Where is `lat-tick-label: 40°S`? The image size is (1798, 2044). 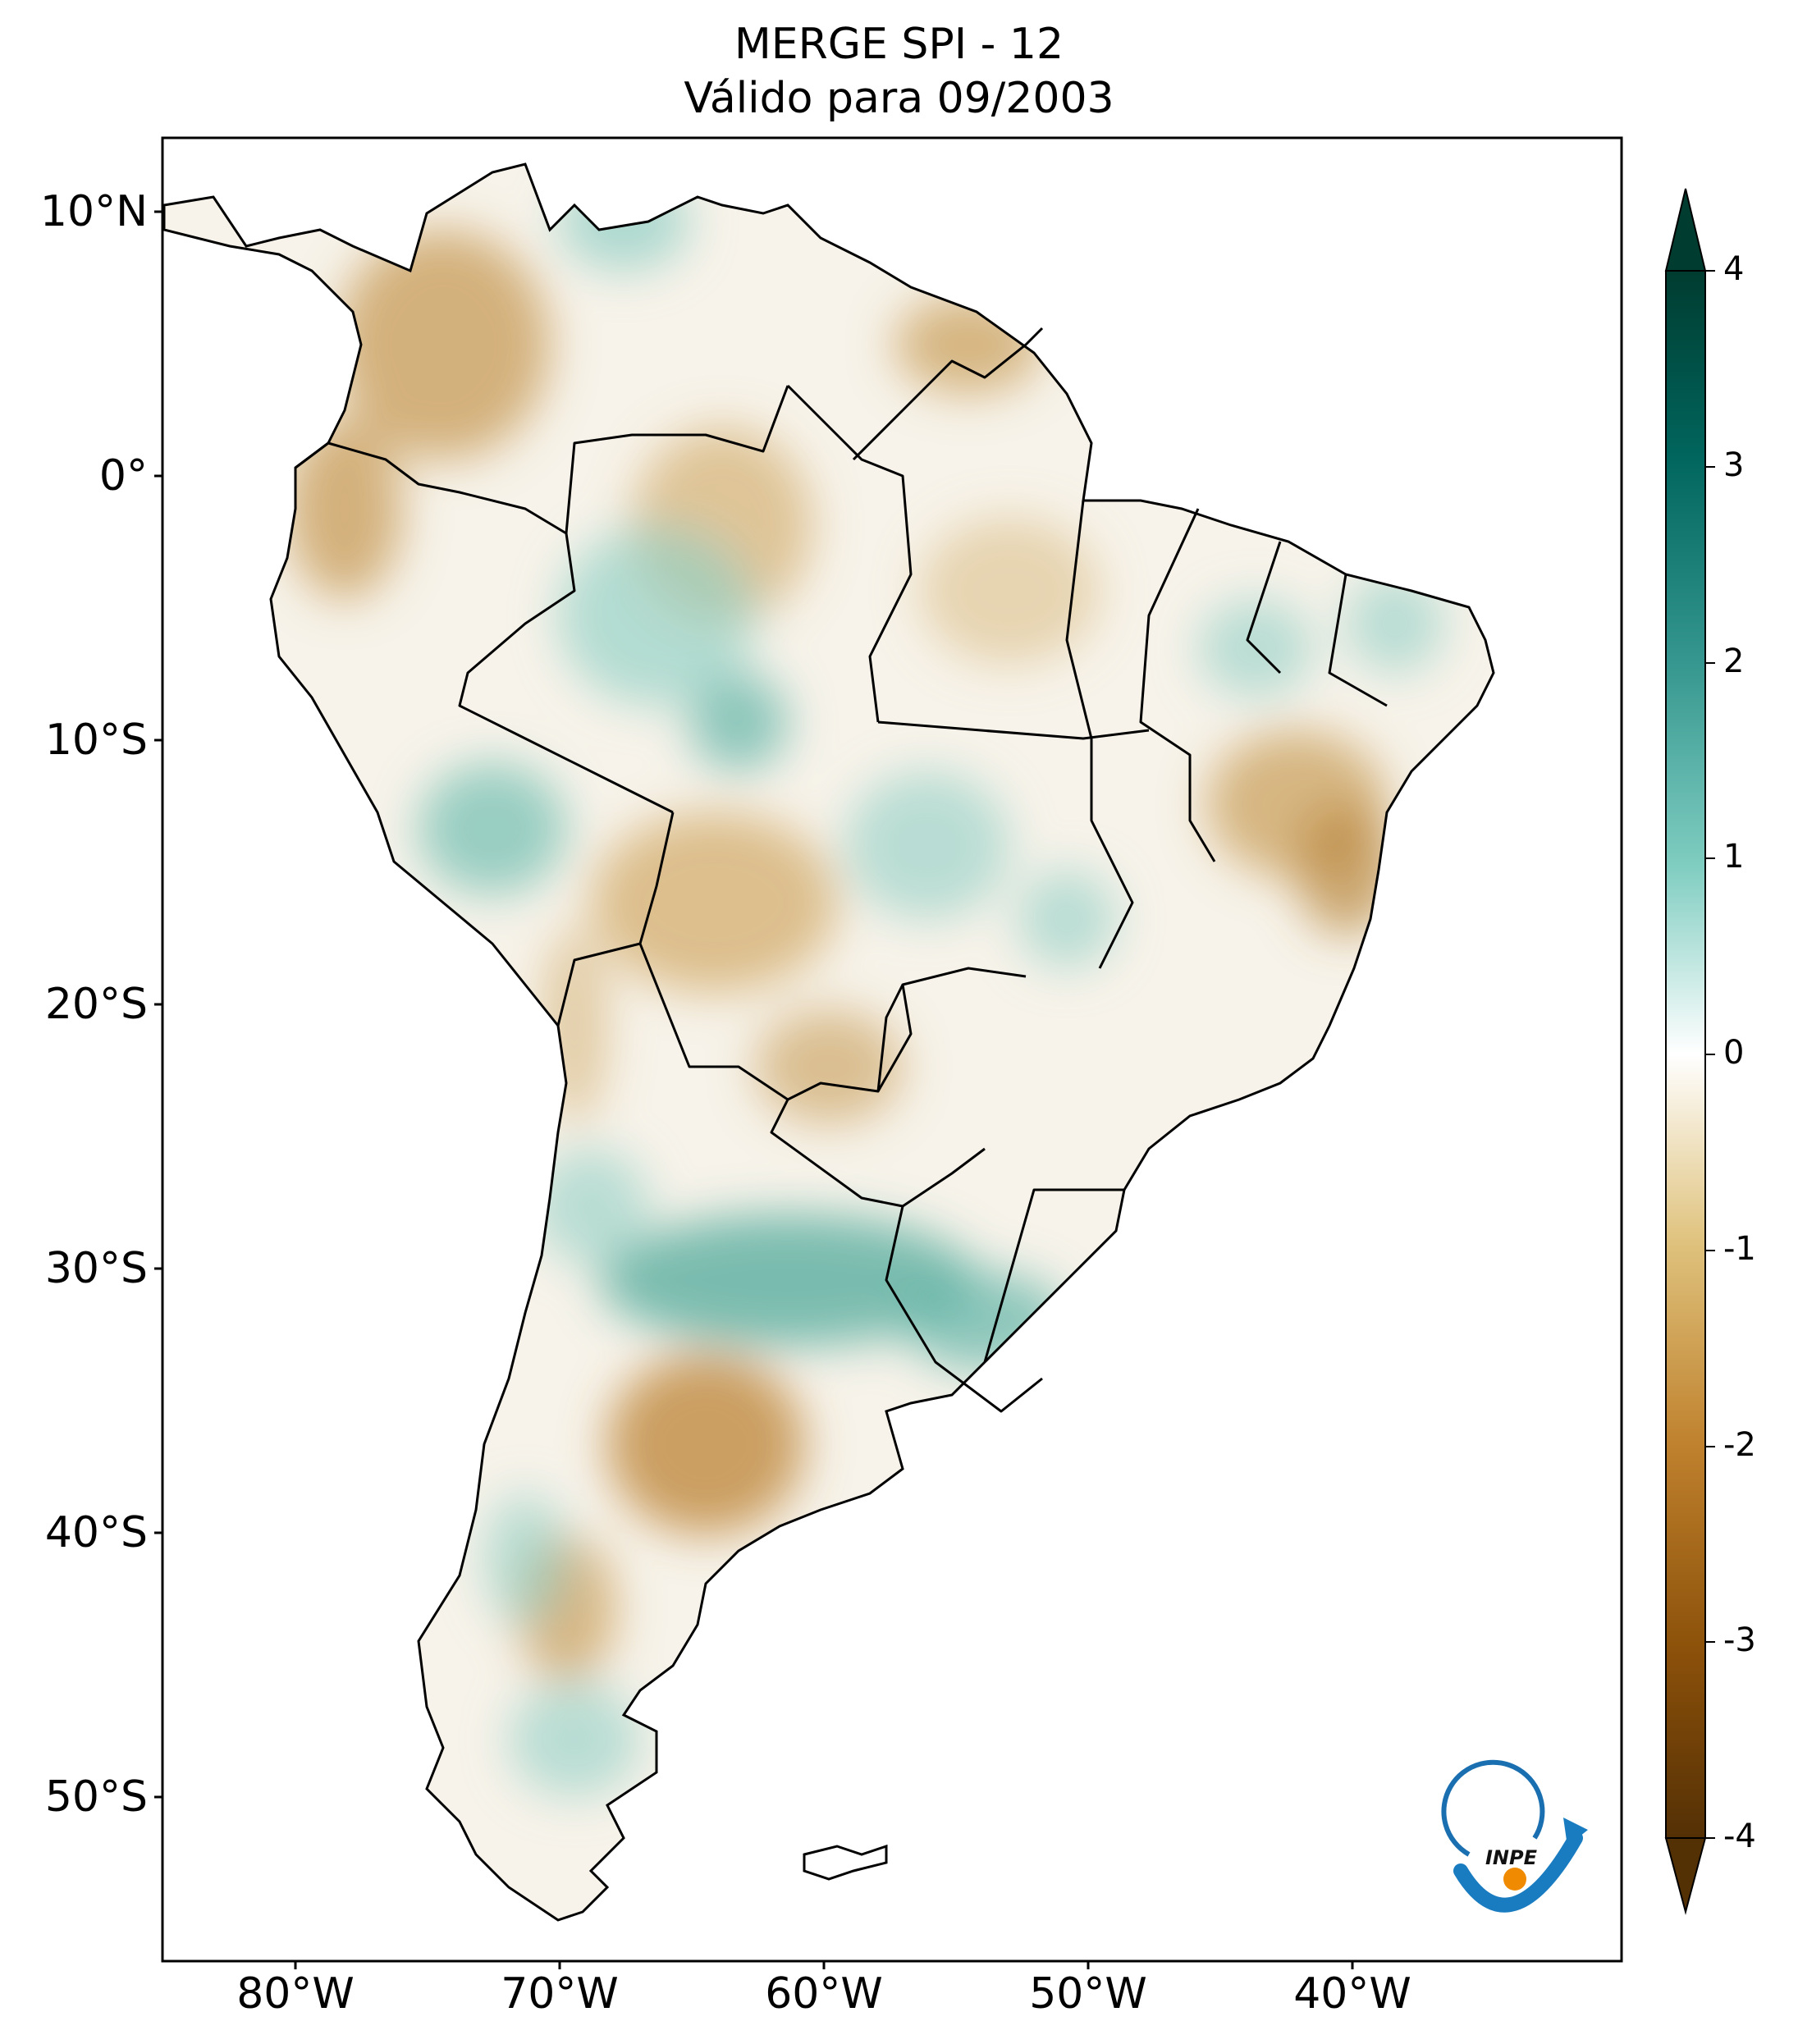
lat-tick-label: 40°S is located at coordinates (96, 1532).